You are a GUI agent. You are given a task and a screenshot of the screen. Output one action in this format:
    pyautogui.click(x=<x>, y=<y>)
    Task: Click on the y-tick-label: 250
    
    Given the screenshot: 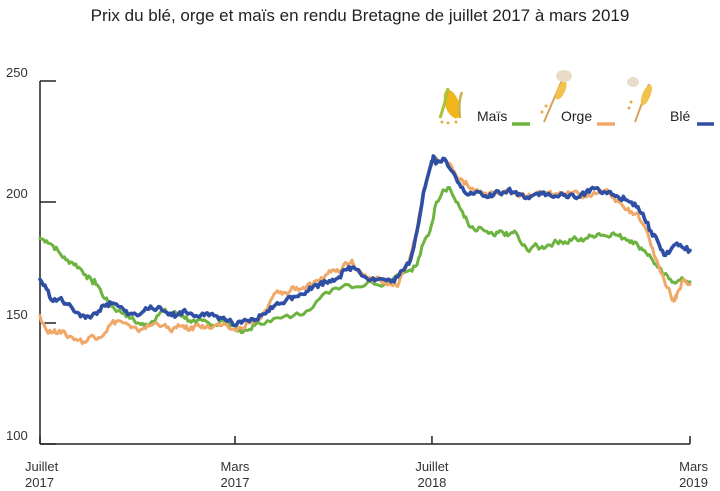 What is the action you would take?
    pyautogui.click(x=17, y=72)
    